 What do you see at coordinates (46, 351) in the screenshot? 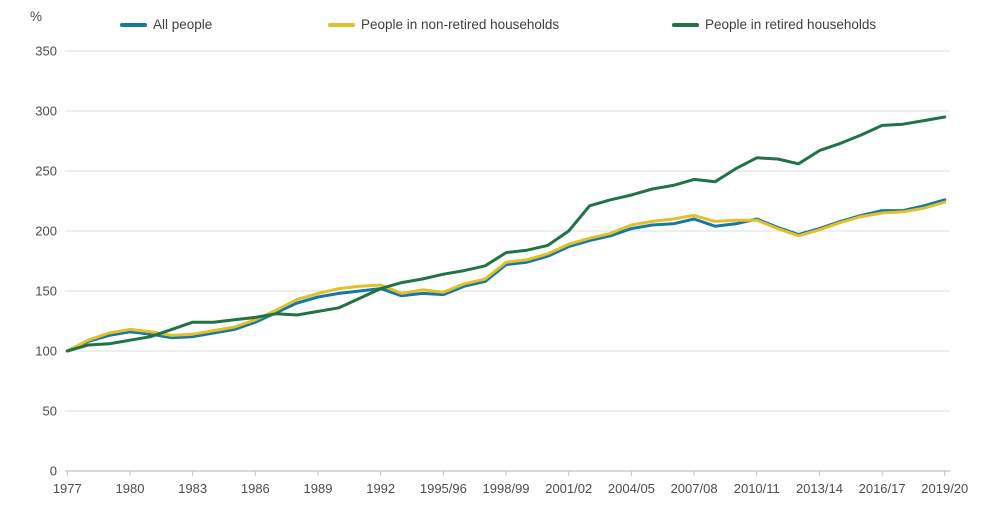
I see `y-tick-label-100: 100` at bounding box center [46, 351].